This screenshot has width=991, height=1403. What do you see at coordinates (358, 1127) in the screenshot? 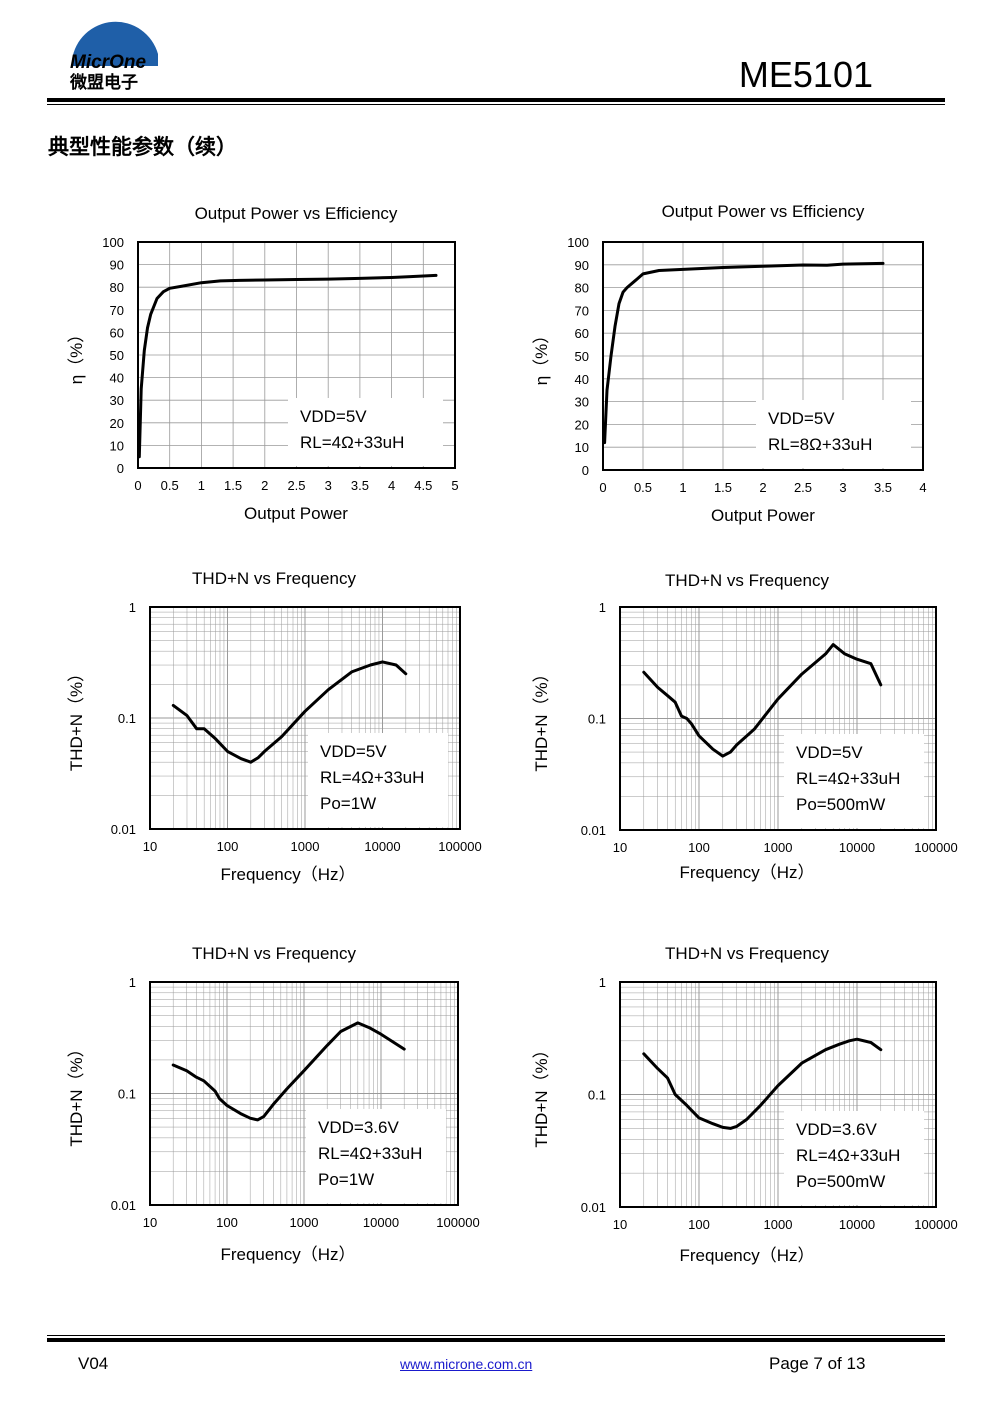
I see `annotation-text: VDD=3.6V` at bounding box center [358, 1127].